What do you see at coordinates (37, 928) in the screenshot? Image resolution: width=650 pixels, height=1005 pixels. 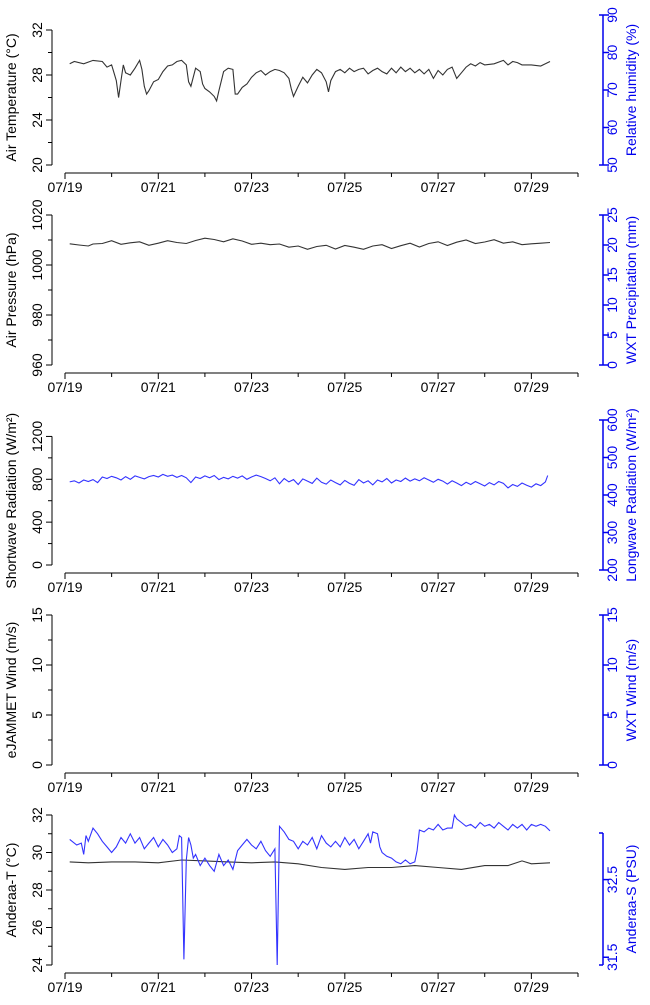 I see `left-tick-label-5: 26` at bounding box center [37, 928].